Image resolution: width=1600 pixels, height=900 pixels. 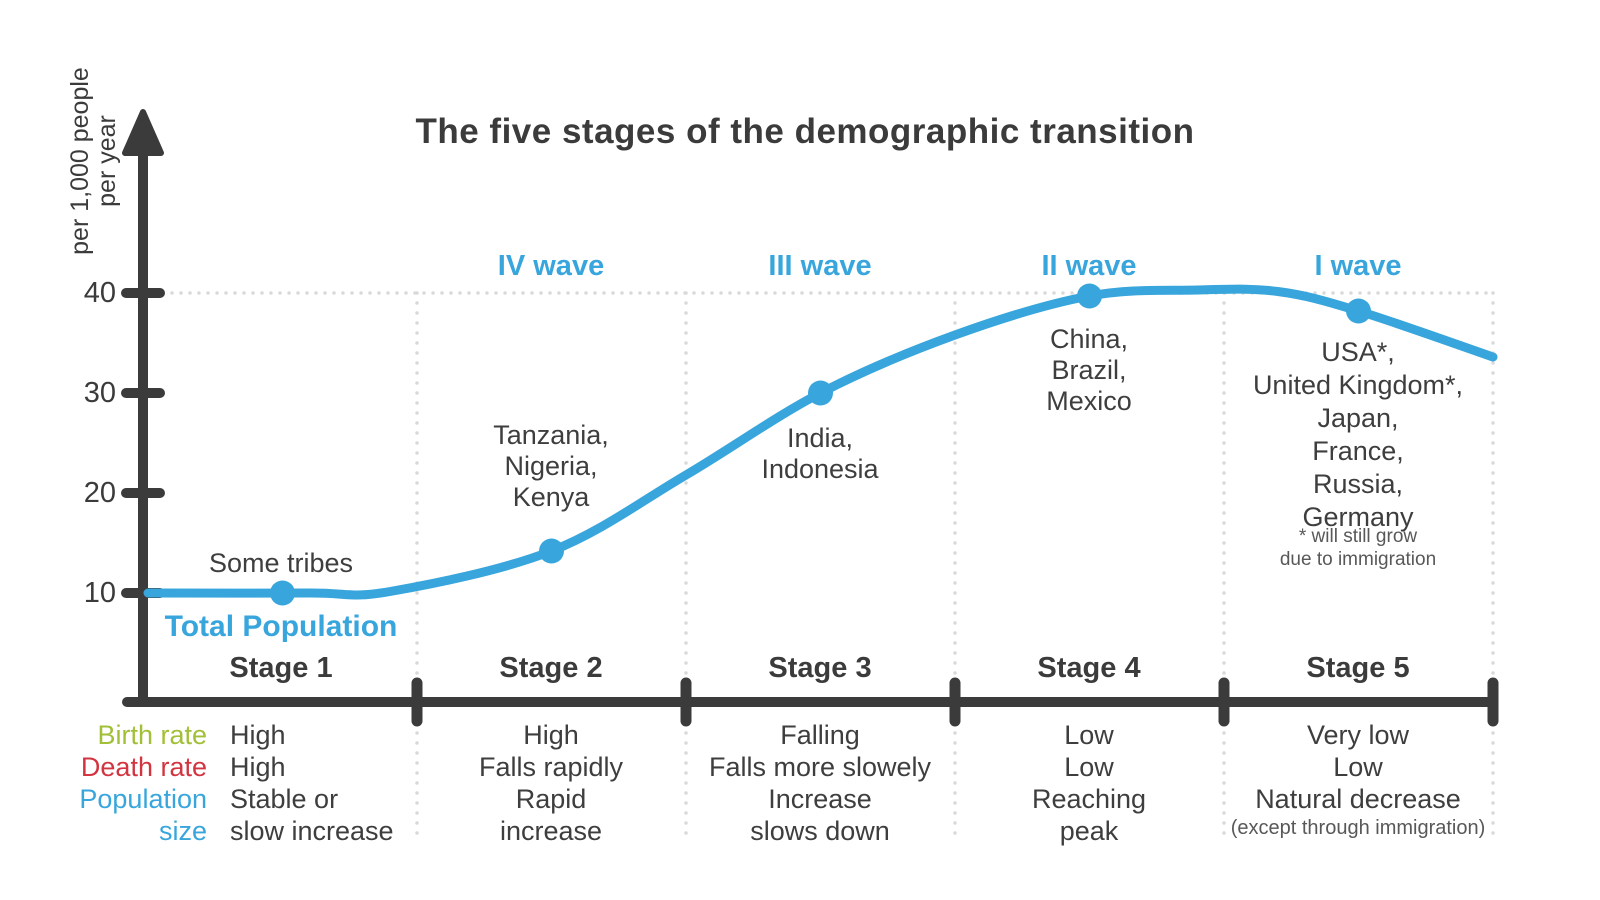 I want to click on stage4-death-rate: Low, so click(x=1089, y=767).